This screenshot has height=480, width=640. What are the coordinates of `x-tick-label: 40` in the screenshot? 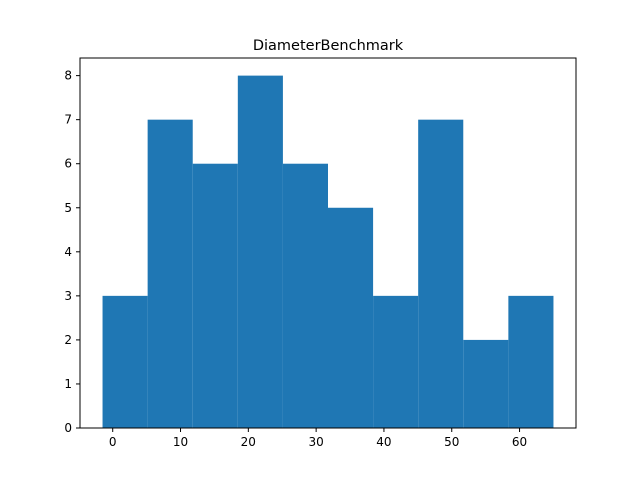 It's located at (383, 442).